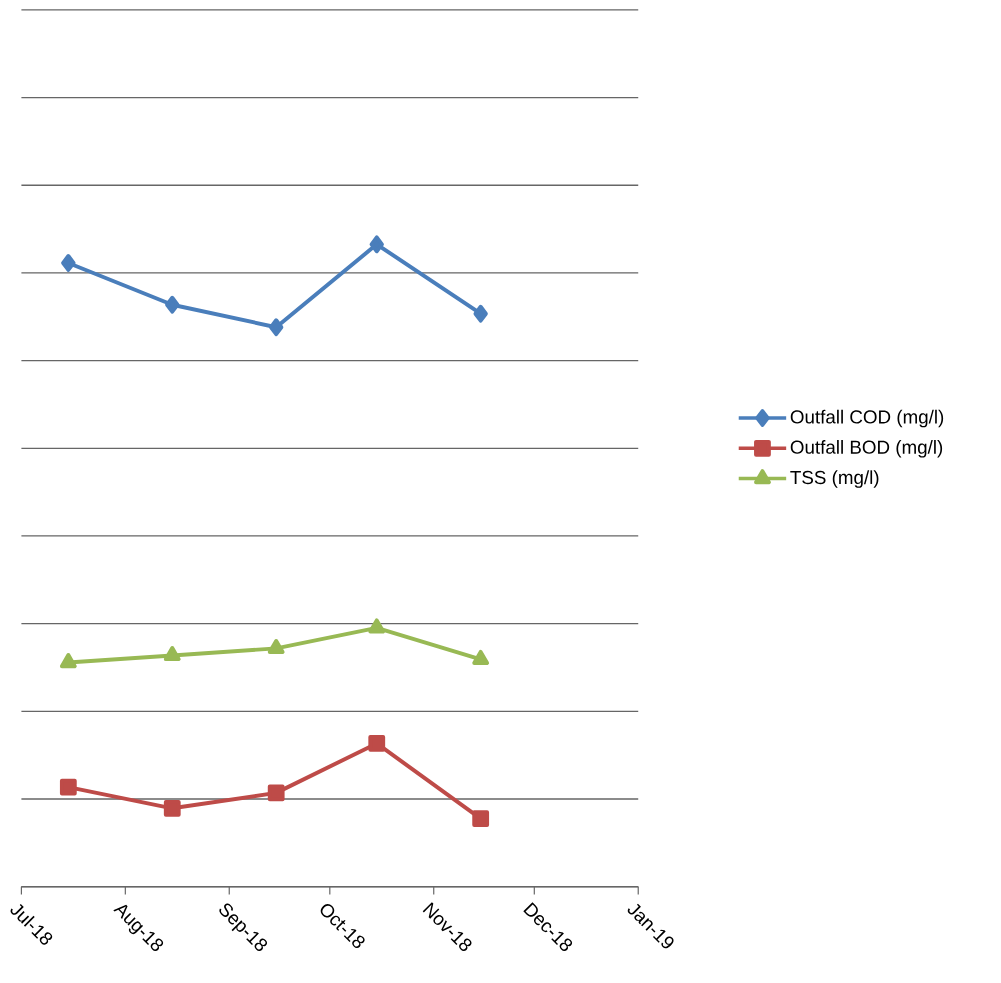 The width and height of the screenshot is (1001, 983). What do you see at coordinates (867, 419) in the screenshot?
I see `legend-label: Outfall COD (mg/l)` at bounding box center [867, 419].